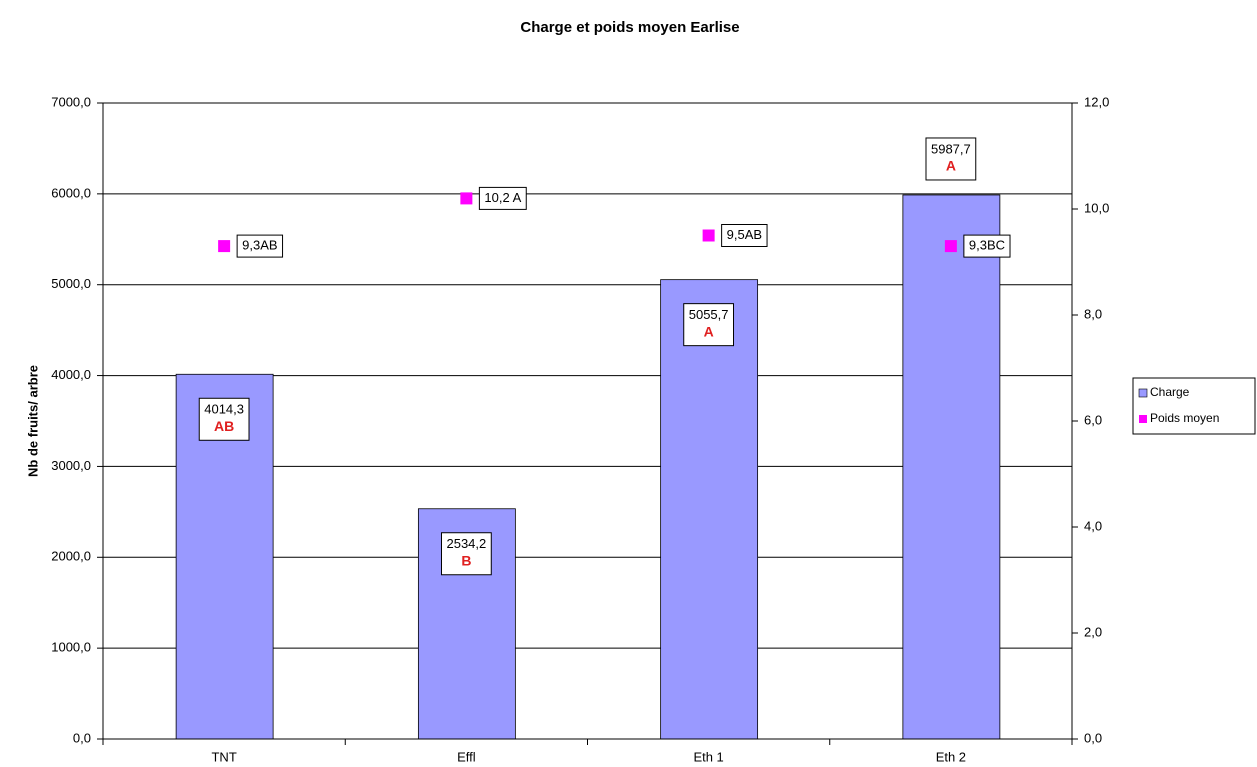  What do you see at coordinates (951, 756) in the screenshot?
I see `x-tick-label: Eth 2` at bounding box center [951, 756].